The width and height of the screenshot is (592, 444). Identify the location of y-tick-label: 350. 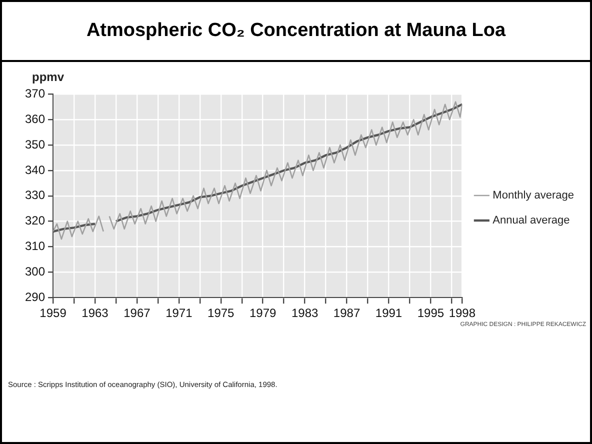
(35, 144).